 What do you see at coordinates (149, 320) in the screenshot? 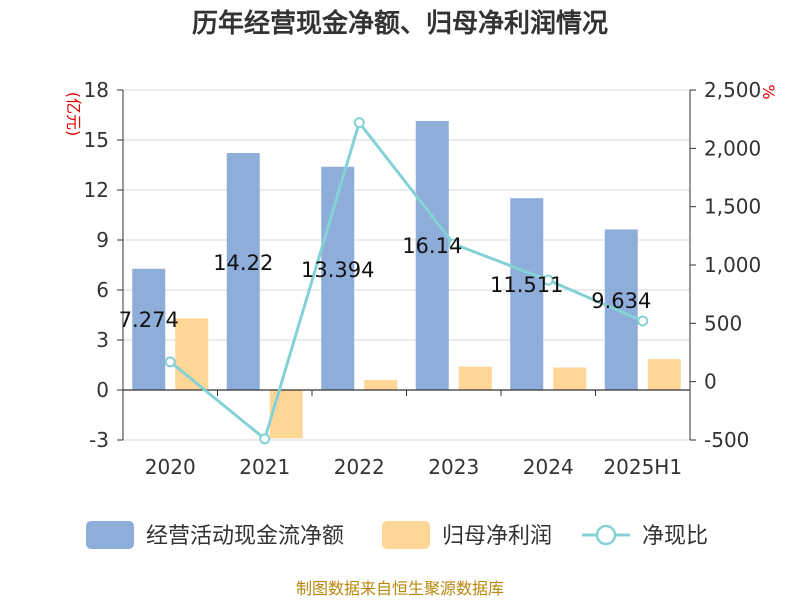
I see `bar-value-label: 7.274` at bounding box center [149, 320].